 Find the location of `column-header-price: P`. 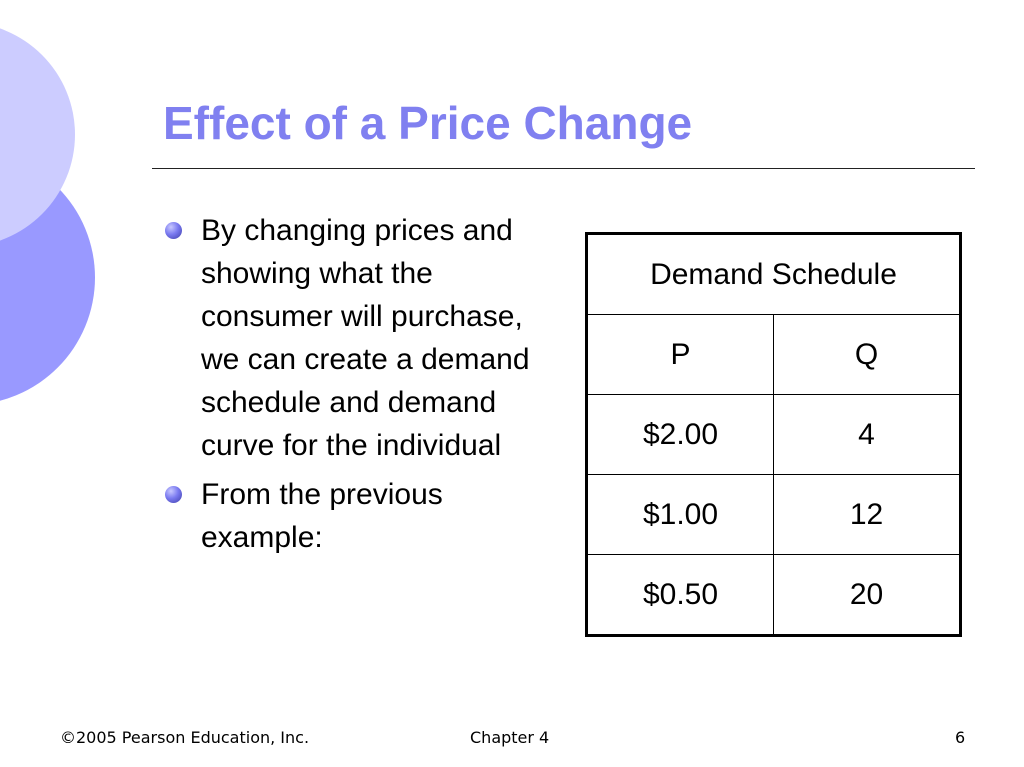

column-header-price: P is located at coordinates (680, 354).